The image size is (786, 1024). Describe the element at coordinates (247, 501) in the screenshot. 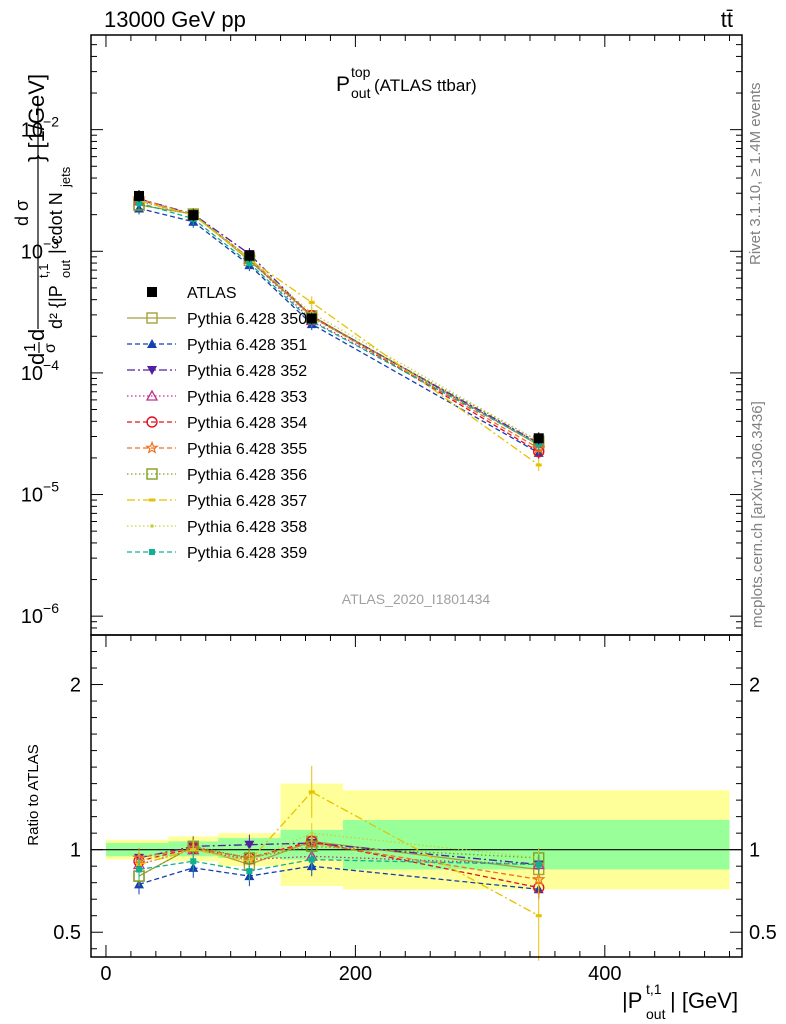

I see `legend-label: Pythia 6.428 357` at that location.